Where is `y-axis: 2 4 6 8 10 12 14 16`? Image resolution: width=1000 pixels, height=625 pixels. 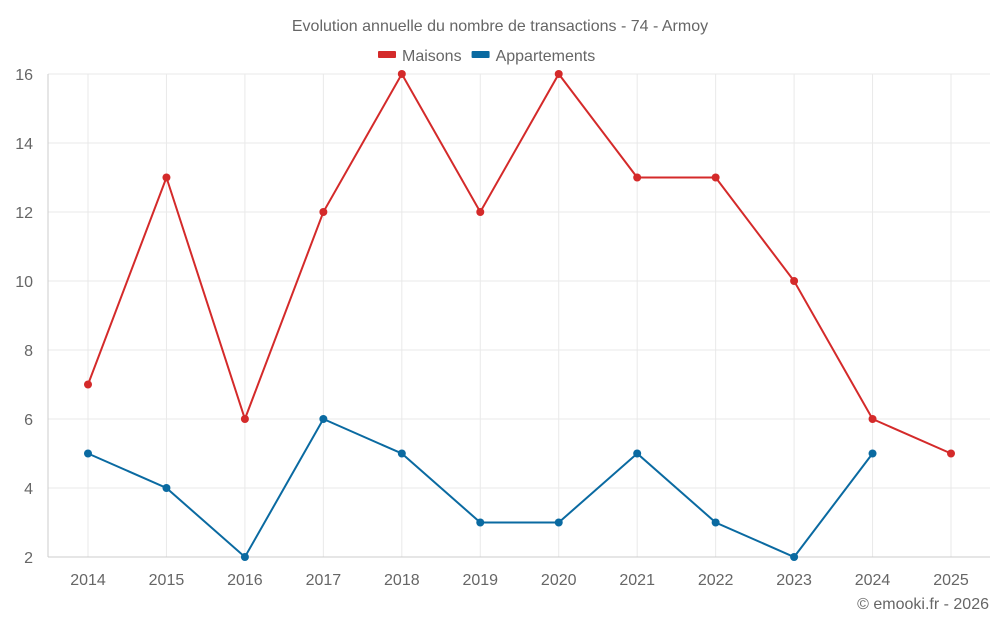 y-axis: 2 4 6 8 10 12 14 16 is located at coordinates (24, 317).